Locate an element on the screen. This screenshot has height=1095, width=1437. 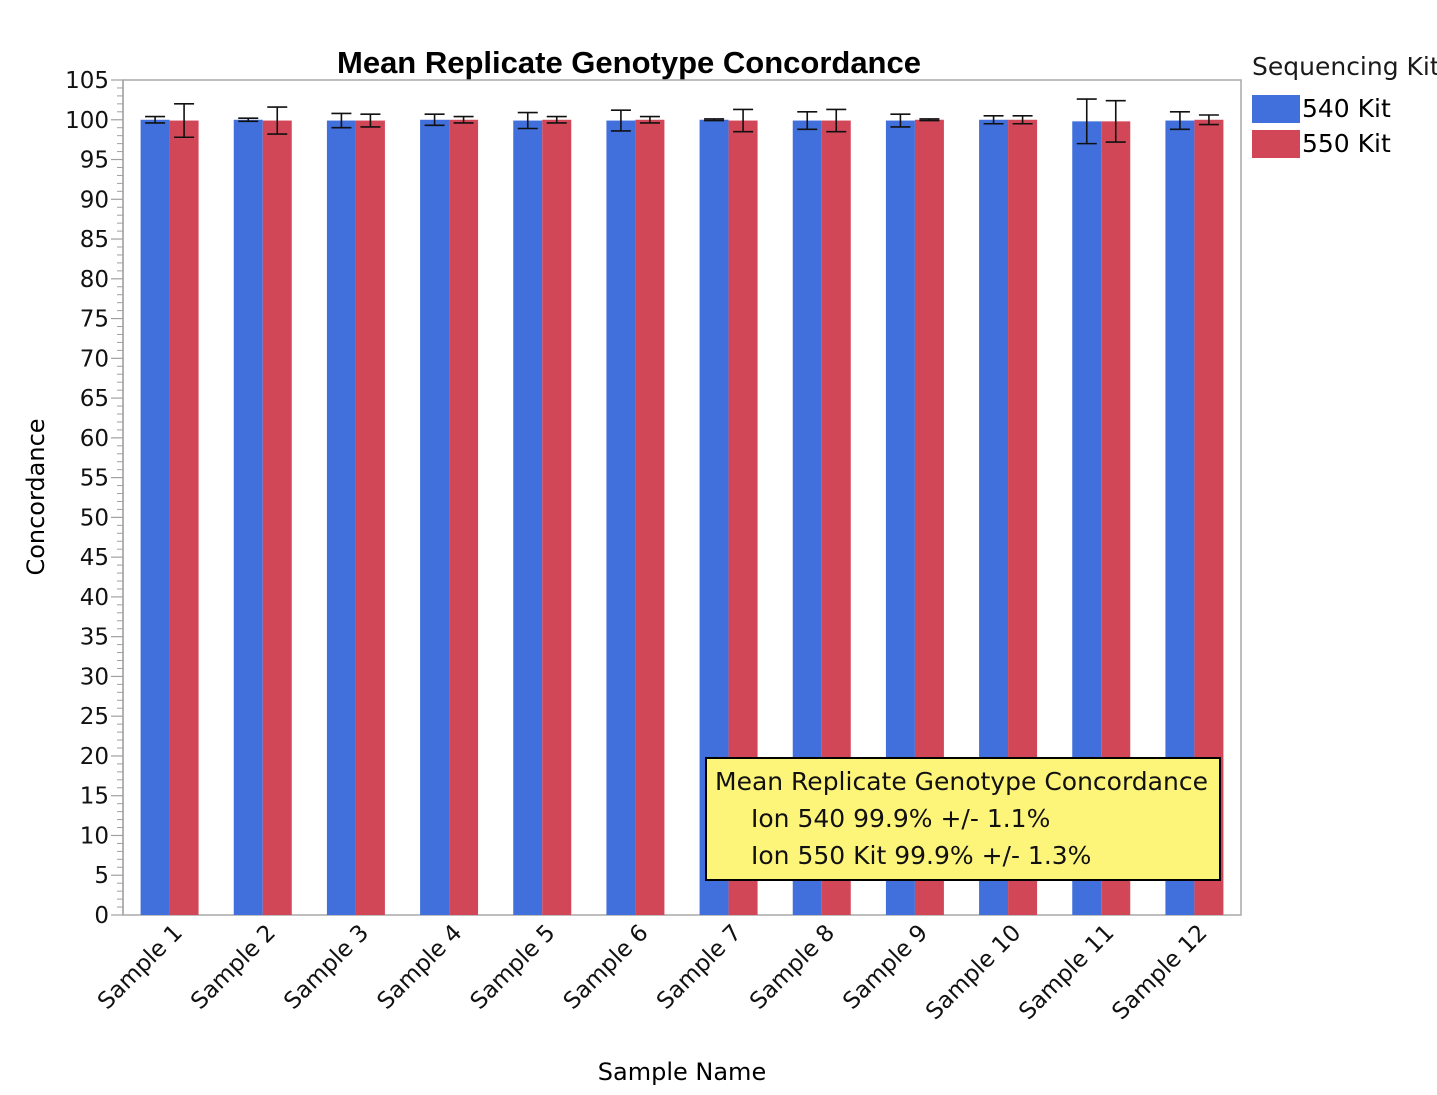
legend-item-550-kit: 550 Kit is located at coordinates (1344, 143).